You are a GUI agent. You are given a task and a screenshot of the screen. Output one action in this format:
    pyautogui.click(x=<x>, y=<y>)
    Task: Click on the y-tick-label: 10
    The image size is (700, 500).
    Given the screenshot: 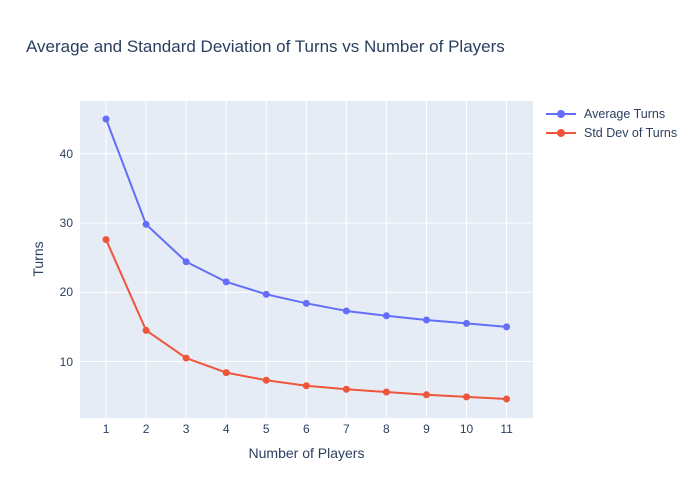 What is the action you would take?
    pyautogui.click(x=66, y=361)
    